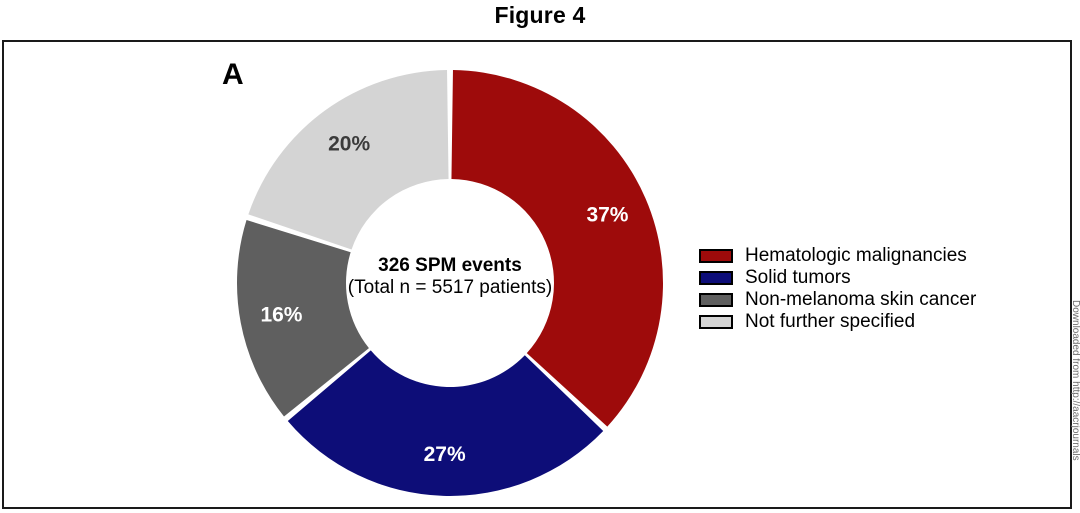  What do you see at coordinates (830, 321) in the screenshot?
I see `legend-item-label: Not further specified` at bounding box center [830, 321].